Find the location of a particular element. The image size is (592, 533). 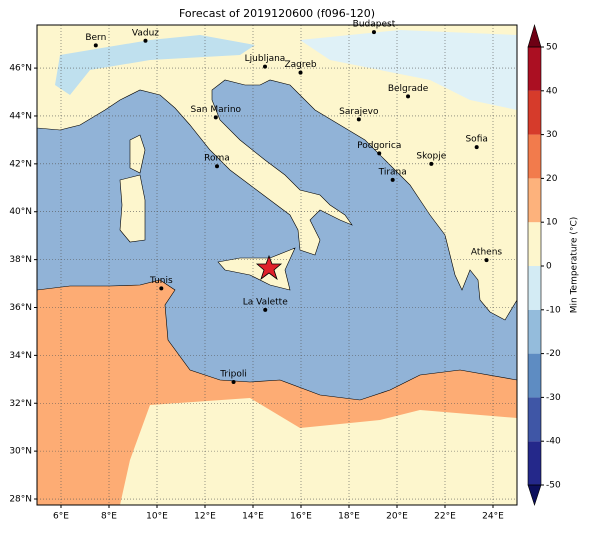

colorbar-tick-label: -50 is located at coordinates (553, 486).